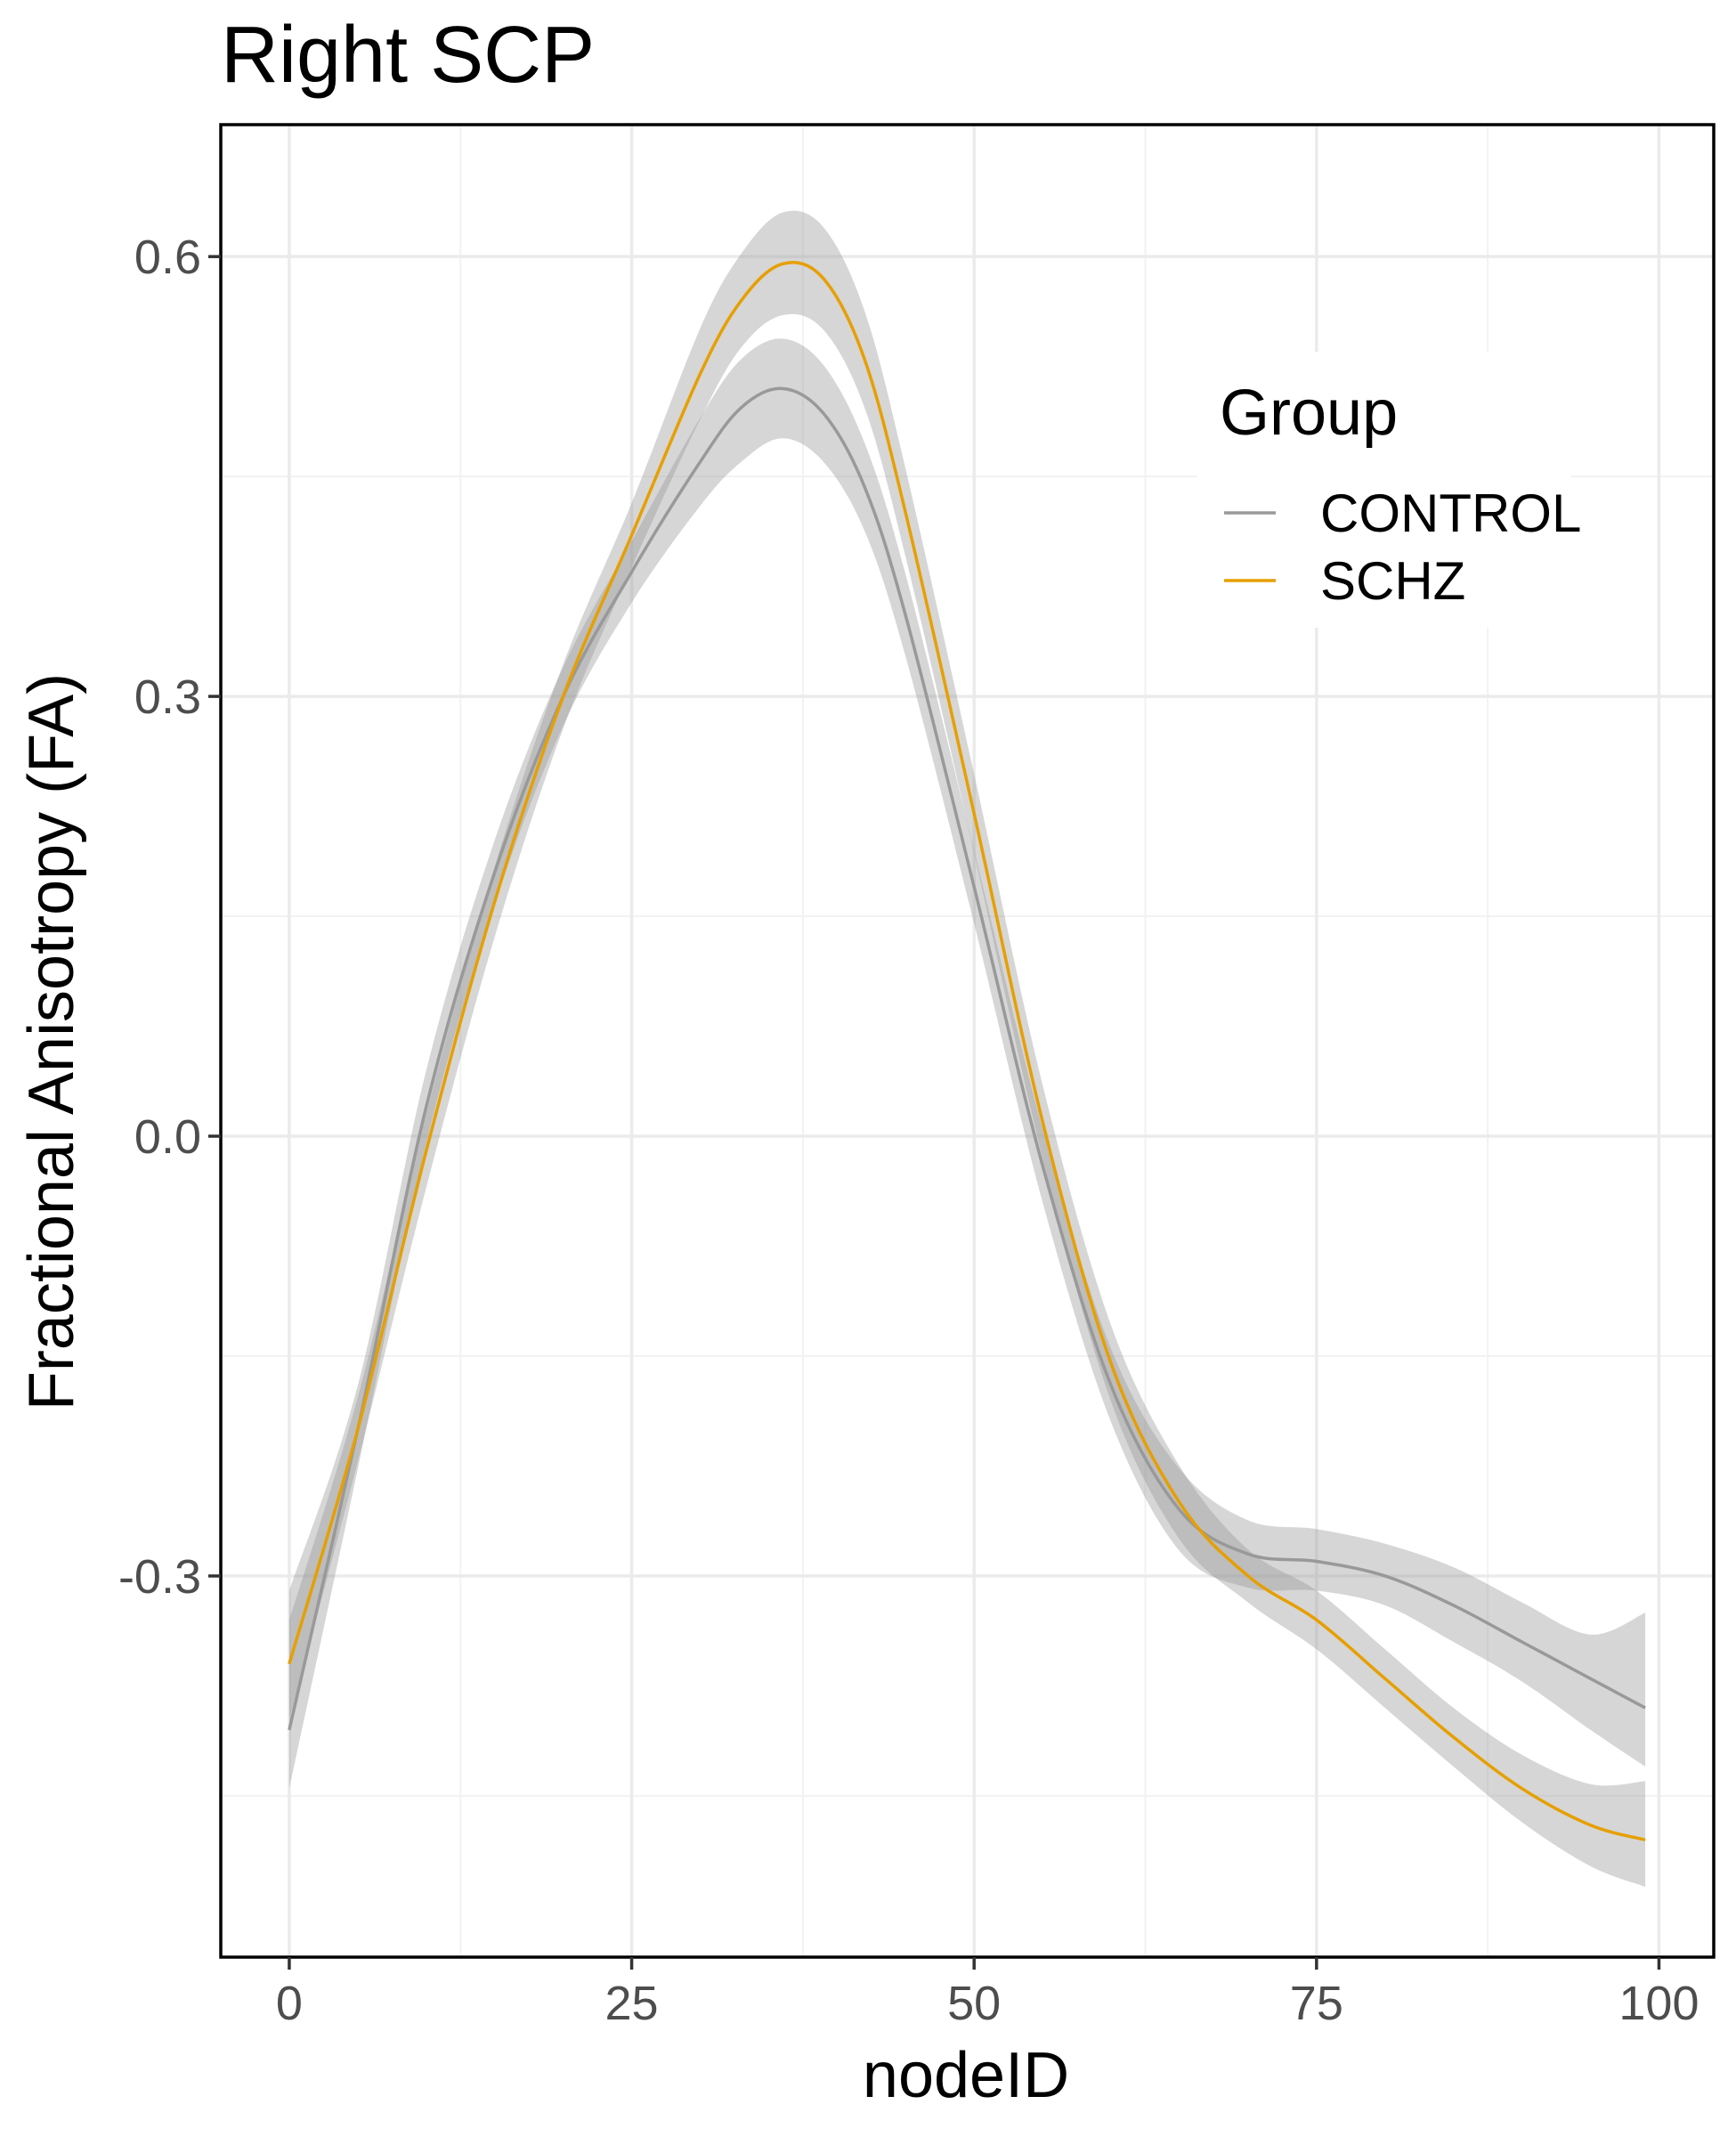  What do you see at coordinates (632, 2003) in the screenshot?
I see `x-tick-label: 25` at bounding box center [632, 2003].